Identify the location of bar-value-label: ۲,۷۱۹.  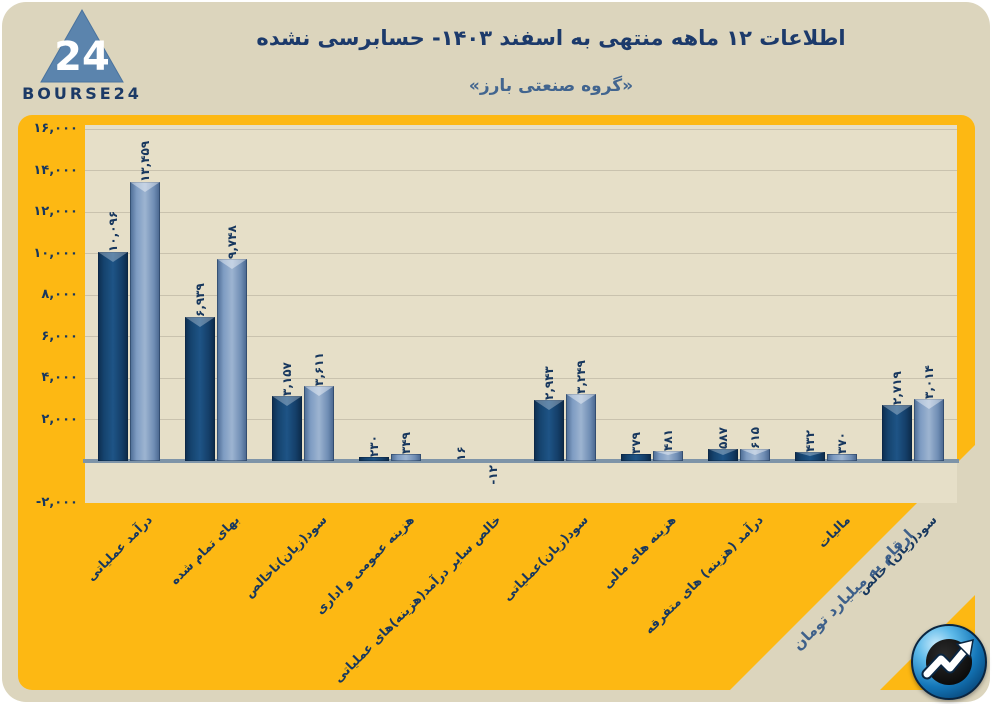
(897, 388).